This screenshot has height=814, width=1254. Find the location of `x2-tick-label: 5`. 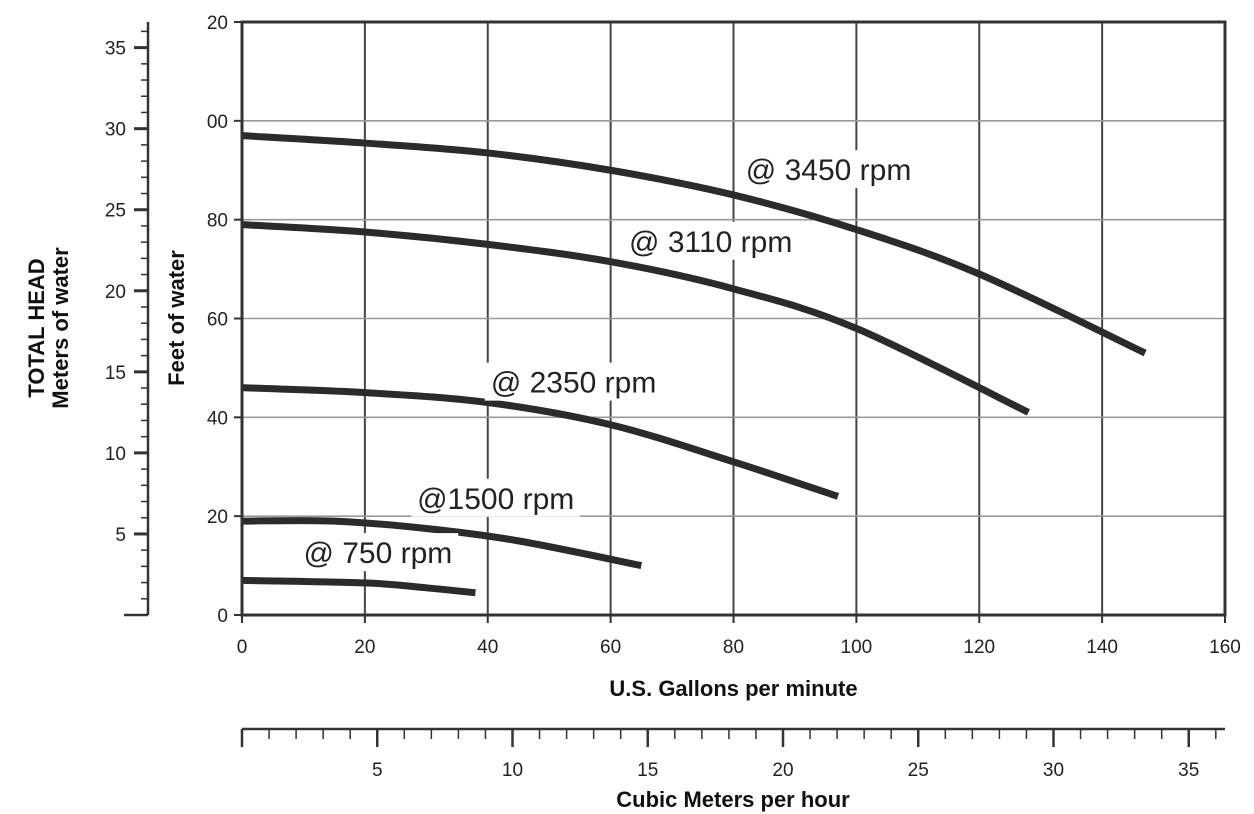

x2-tick-label: 5 is located at coordinates (377, 770).